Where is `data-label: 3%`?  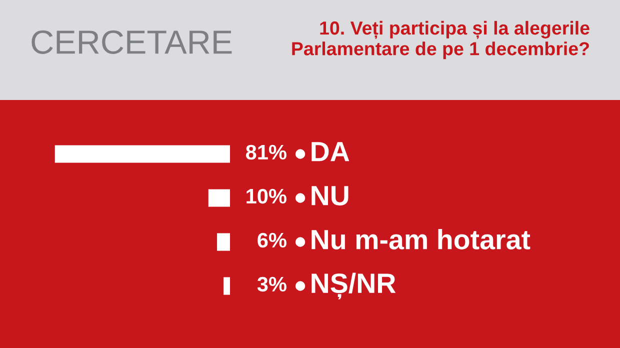
data-label: 3% is located at coordinates (271, 284).